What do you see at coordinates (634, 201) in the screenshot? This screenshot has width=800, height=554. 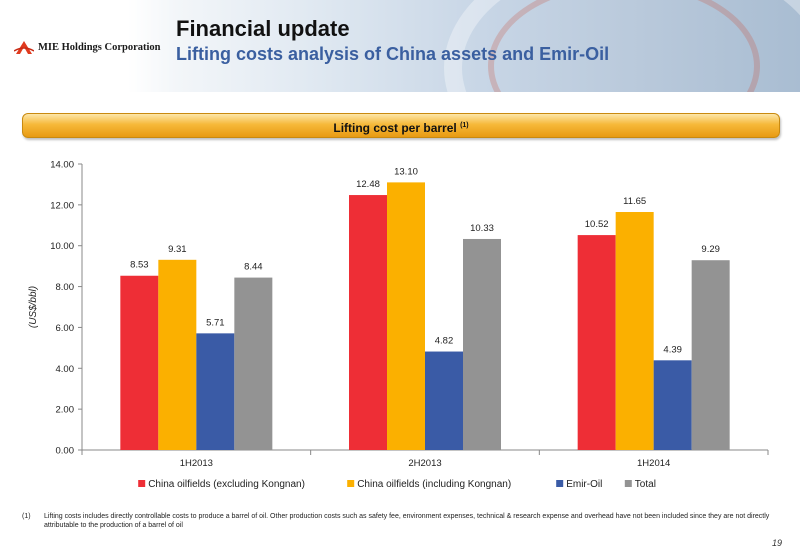 I see `bar-data-label: 11.65` at bounding box center [634, 201].